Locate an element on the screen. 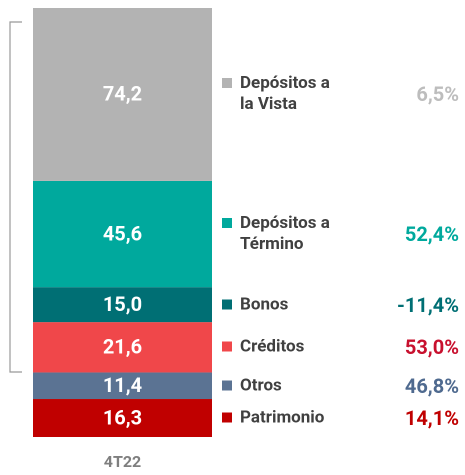  change-label: 14,1% is located at coordinates (431, 418).